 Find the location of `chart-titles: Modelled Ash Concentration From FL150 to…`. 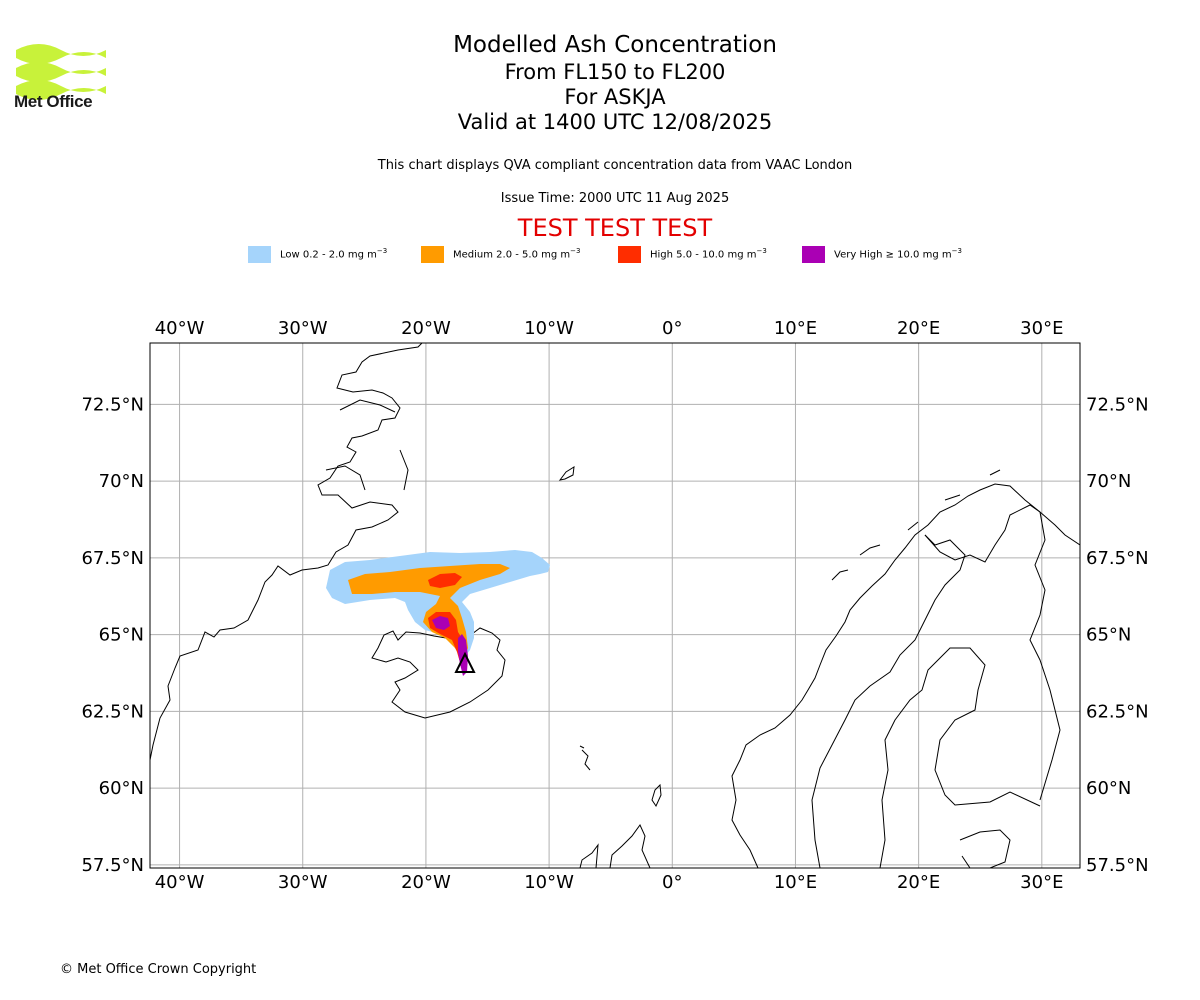

chart-titles: Modelled Ash Concentration From FL150 to… is located at coordinates (600, 82).